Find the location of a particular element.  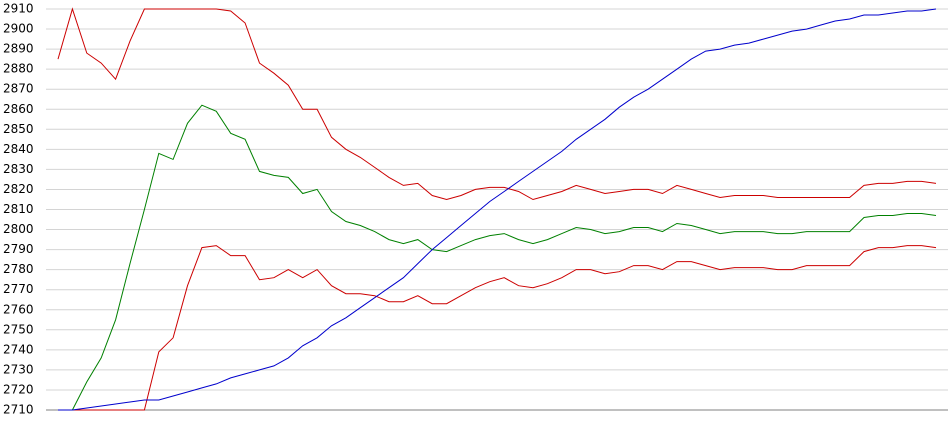

y-tick-label: 2910 is located at coordinates (18, 9).